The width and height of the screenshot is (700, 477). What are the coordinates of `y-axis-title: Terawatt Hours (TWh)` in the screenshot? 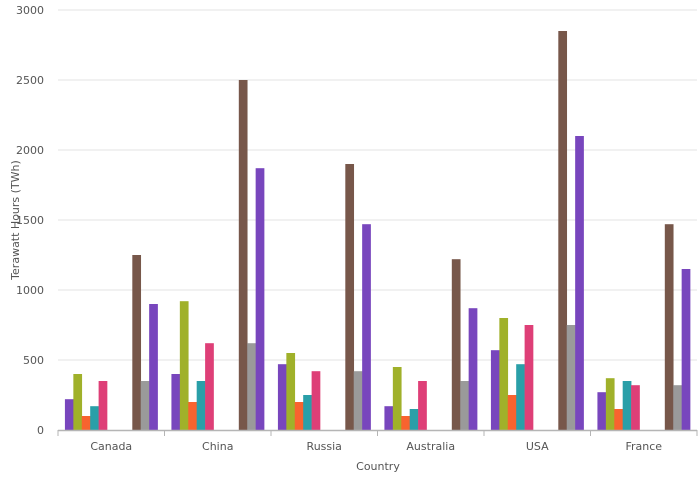 It's located at (15, 220).